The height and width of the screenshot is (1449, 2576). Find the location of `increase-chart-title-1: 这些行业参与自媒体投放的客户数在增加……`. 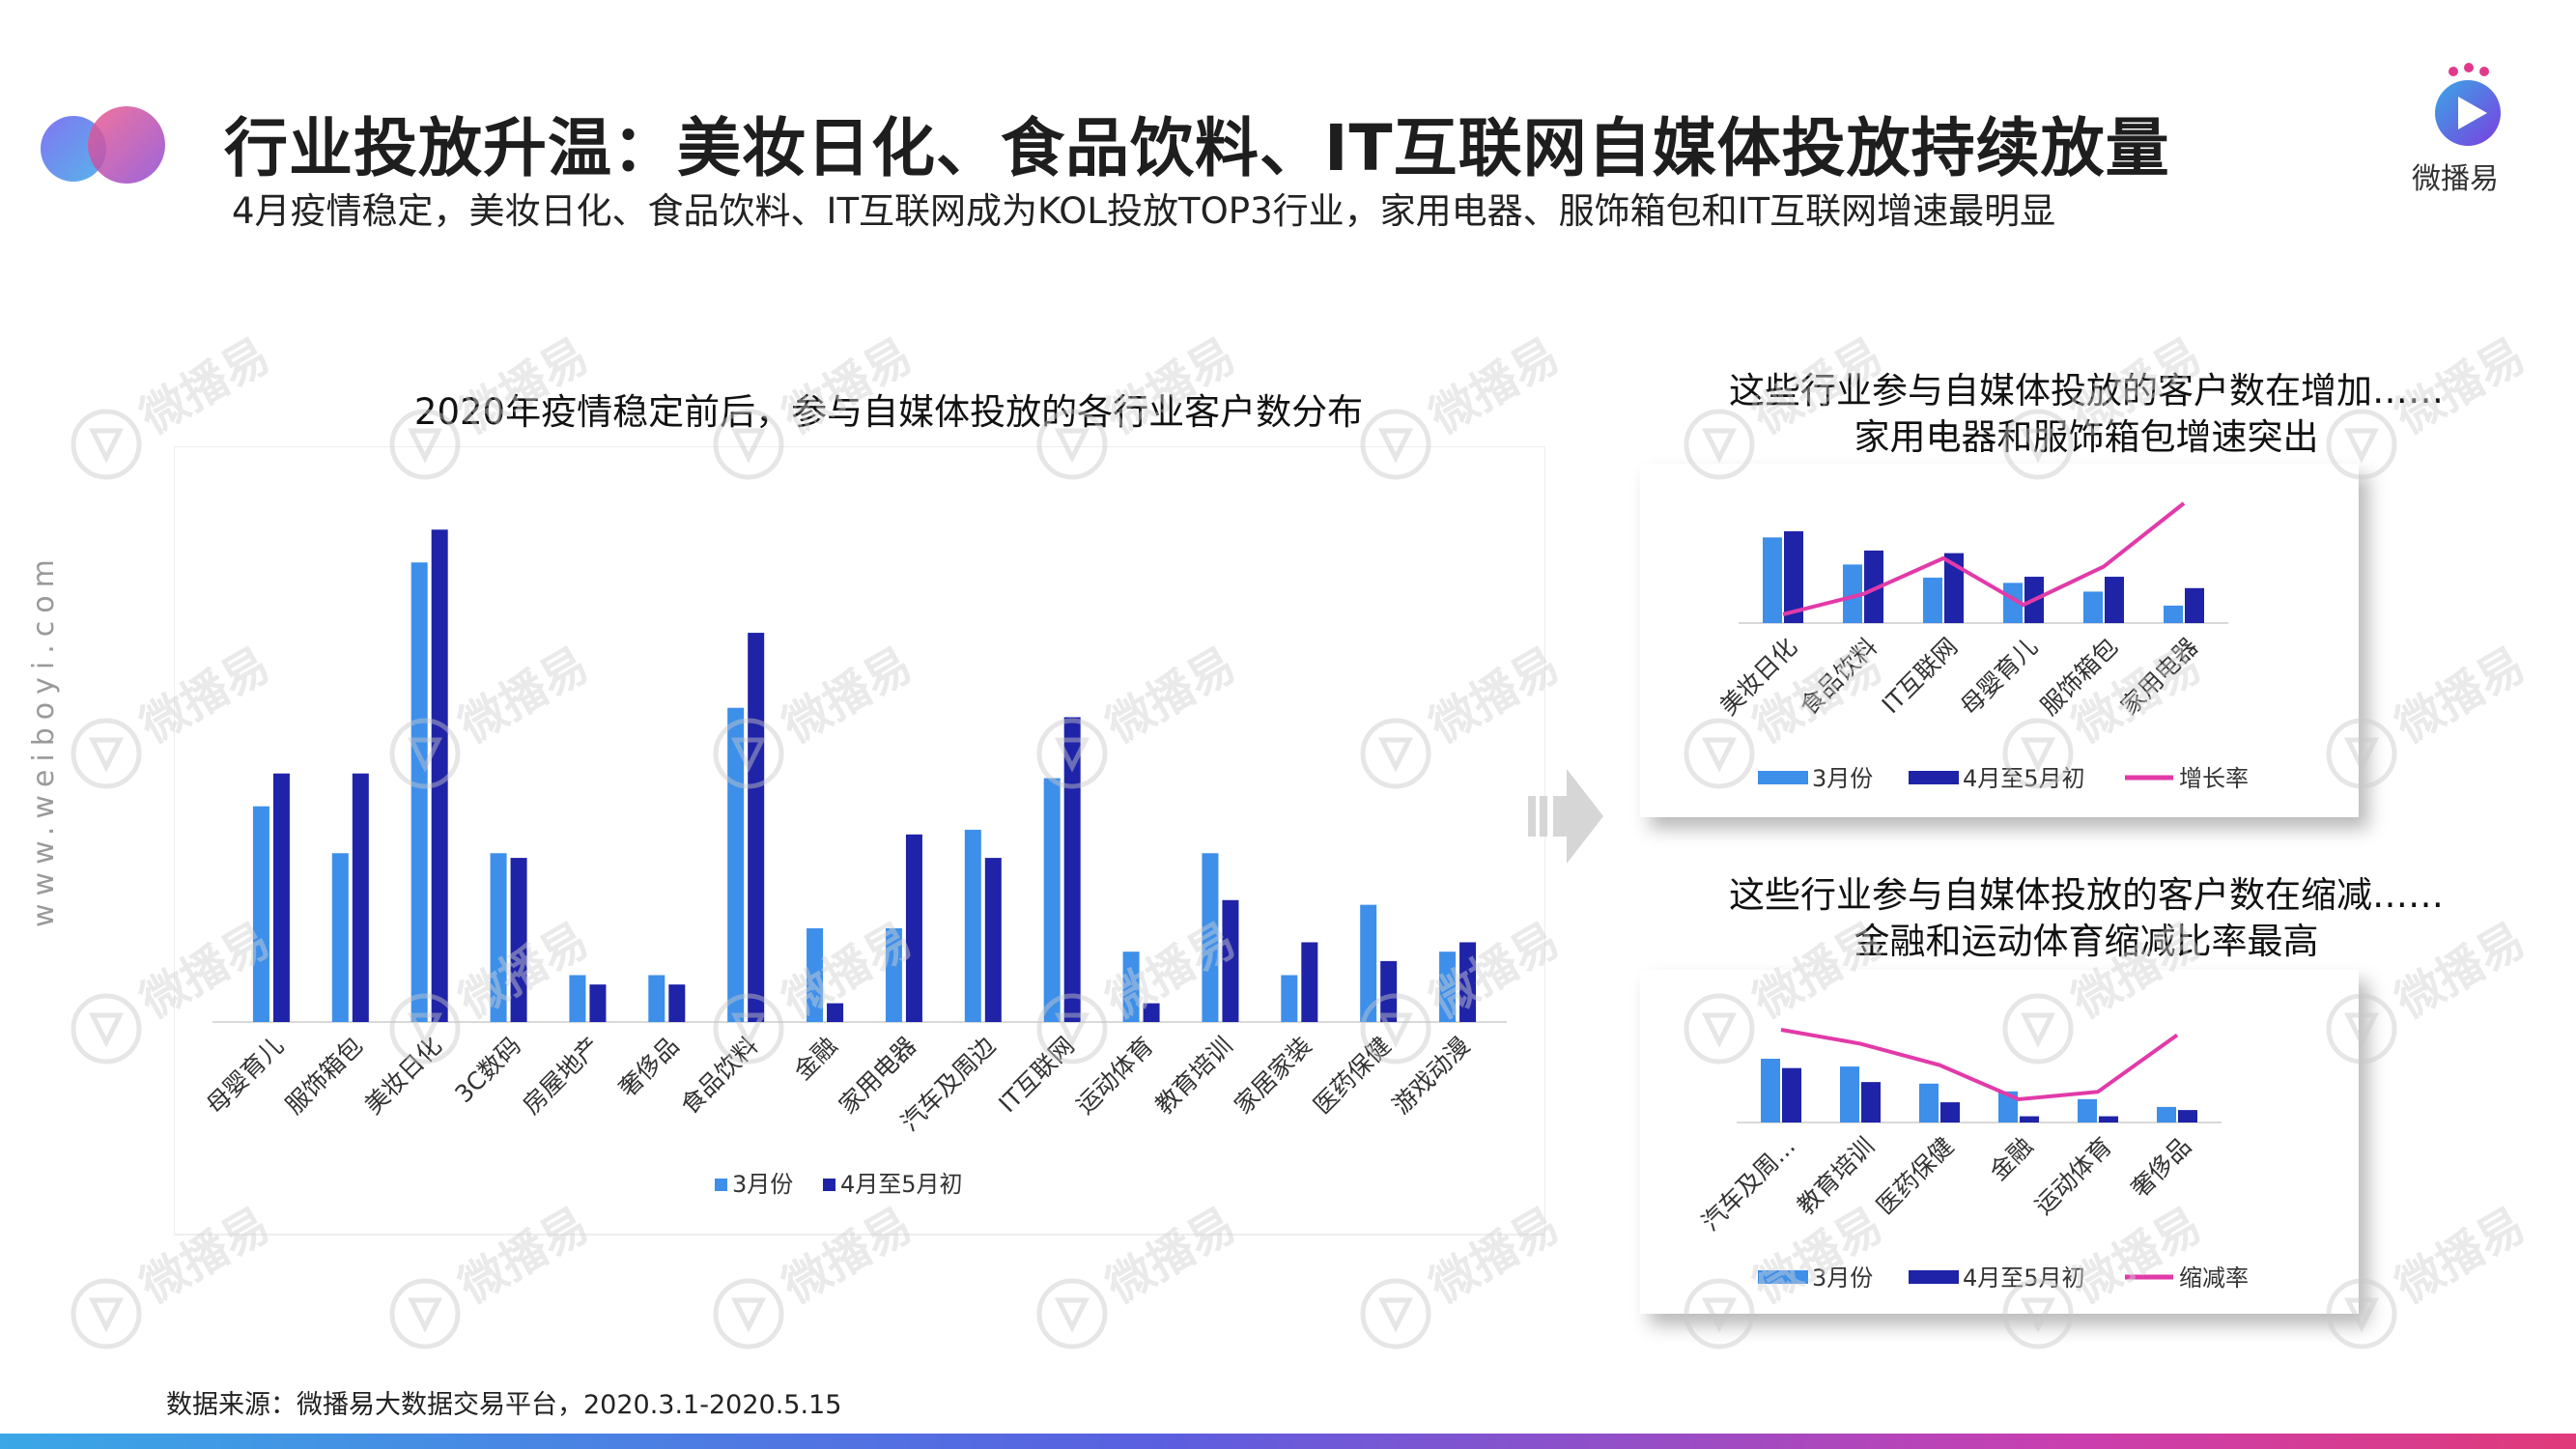

increase-chart-title-1: 这些行业参与自媒体投放的客户数在增加…… is located at coordinates (2086, 391).